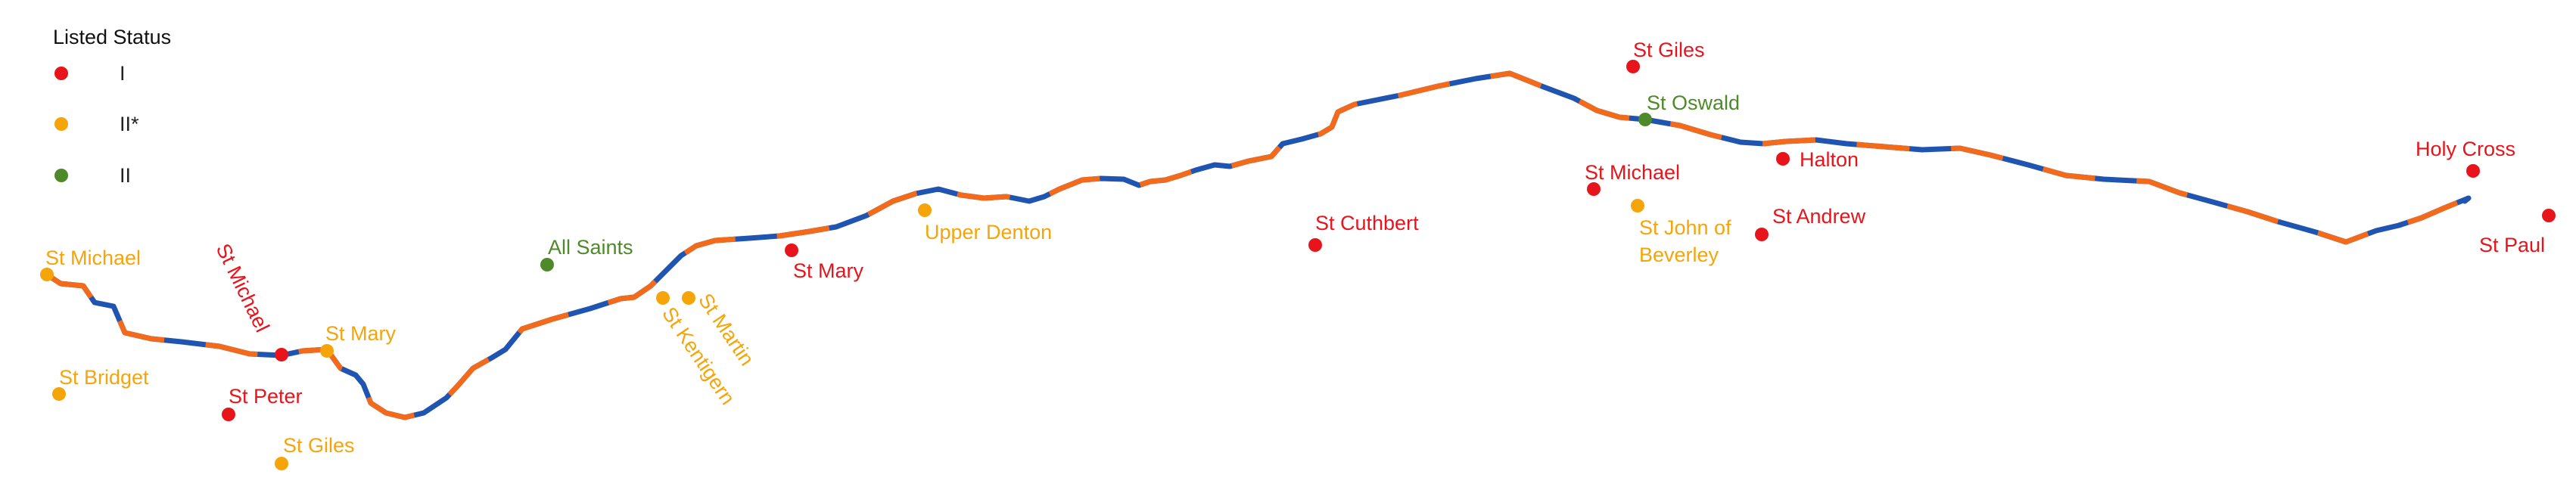  Describe the element at coordinates (1819, 217) in the screenshot. I see `church-label: St Andrew` at that location.